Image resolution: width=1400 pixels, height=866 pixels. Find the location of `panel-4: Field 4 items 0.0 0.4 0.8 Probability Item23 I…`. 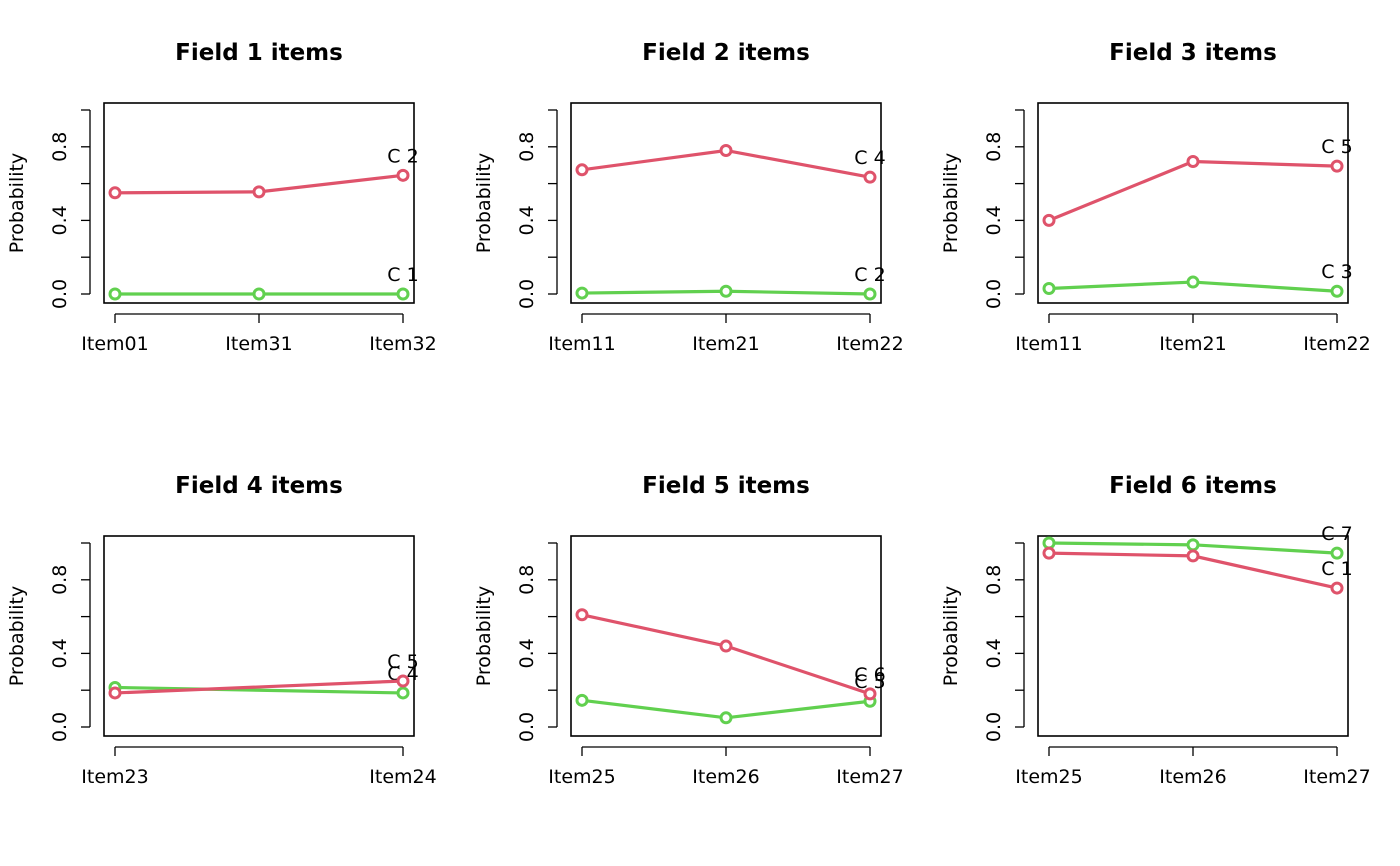

panel-4: Field 4 items 0.0 0.4 0.8 Probability Item23 I… is located at coordinates (221, 630).